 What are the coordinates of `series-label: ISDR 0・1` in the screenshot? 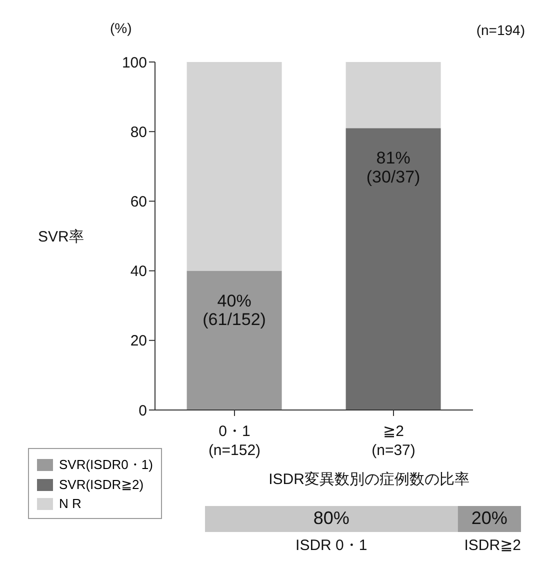 It's located at (332, 545).